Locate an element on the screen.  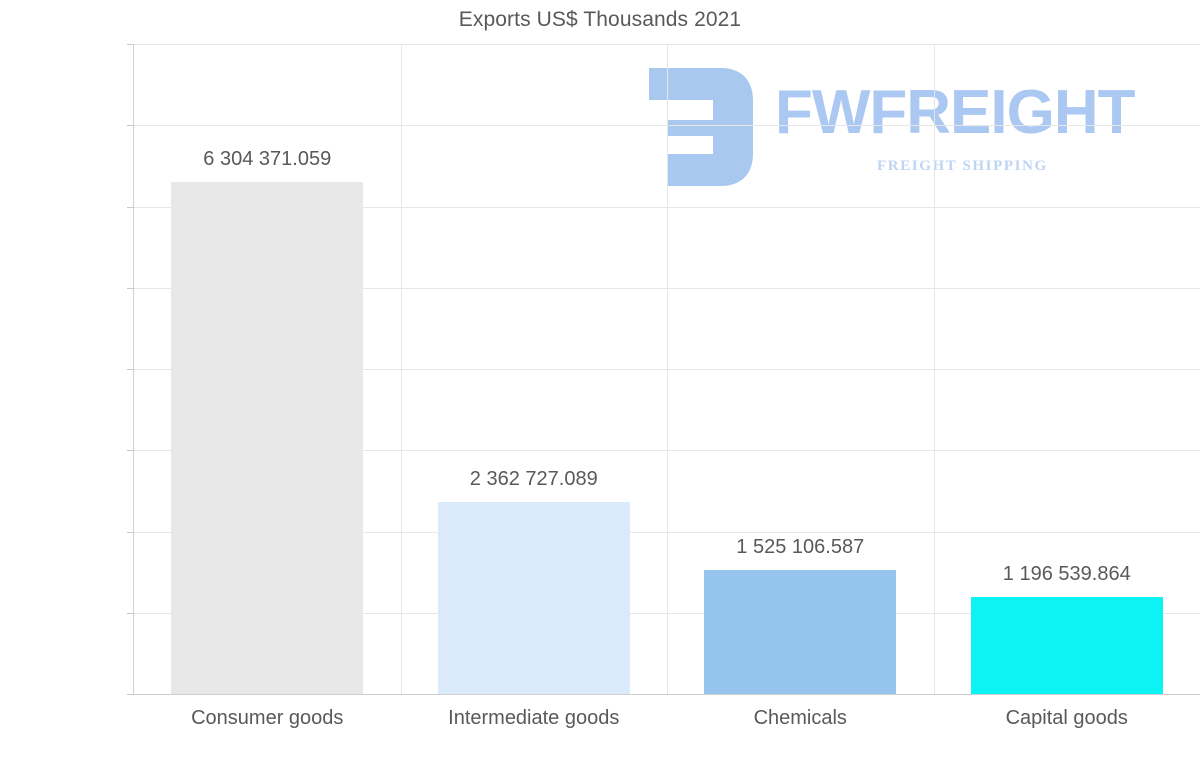
bar-value-label: 6 304 371.059 is located at coordinates (267, 158).